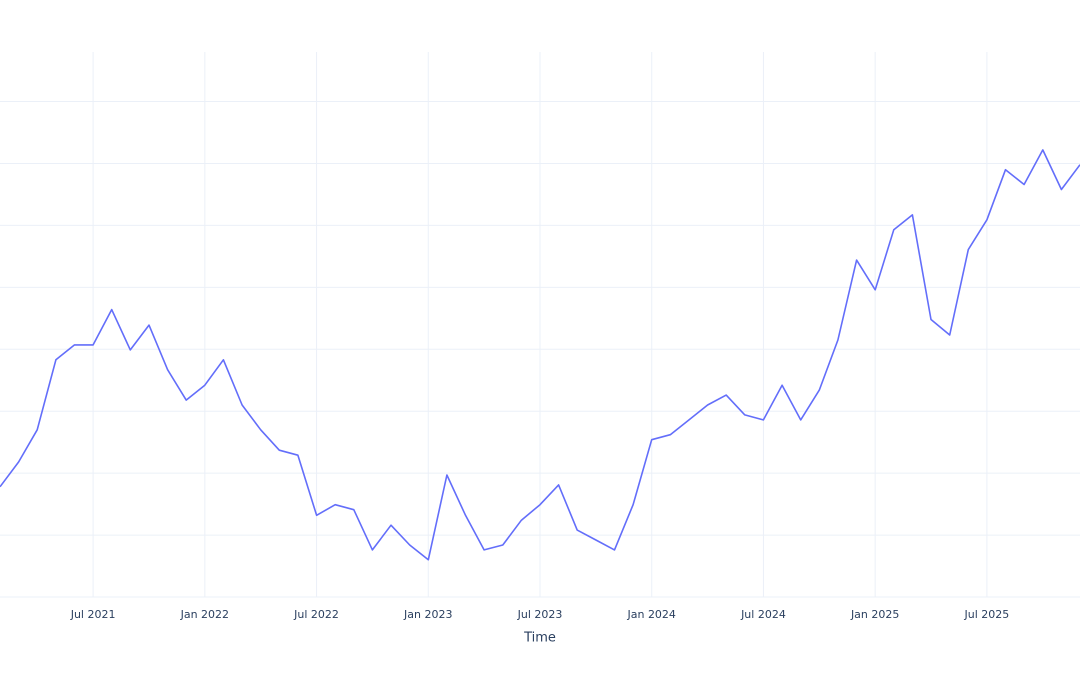 The image size is (1080, 675). I want to click on x-tick-label: Jul 2022, so click(316, 614).